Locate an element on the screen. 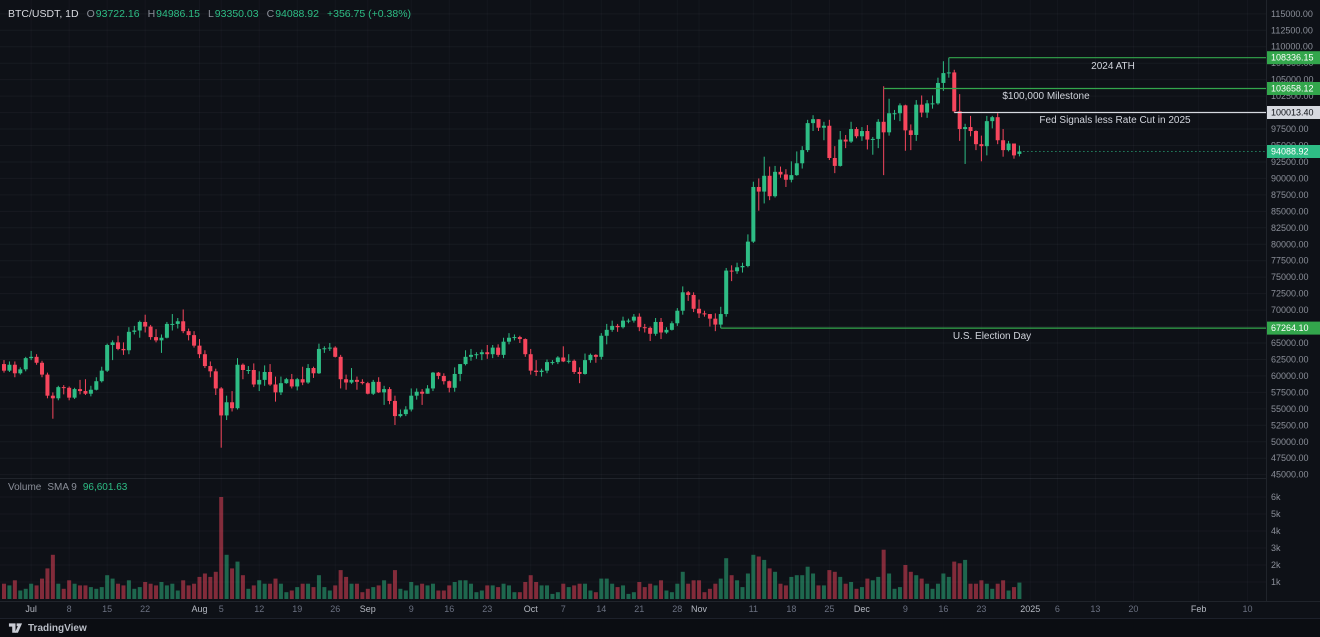  svg-text: 5 is located at coordinates (221, 609).